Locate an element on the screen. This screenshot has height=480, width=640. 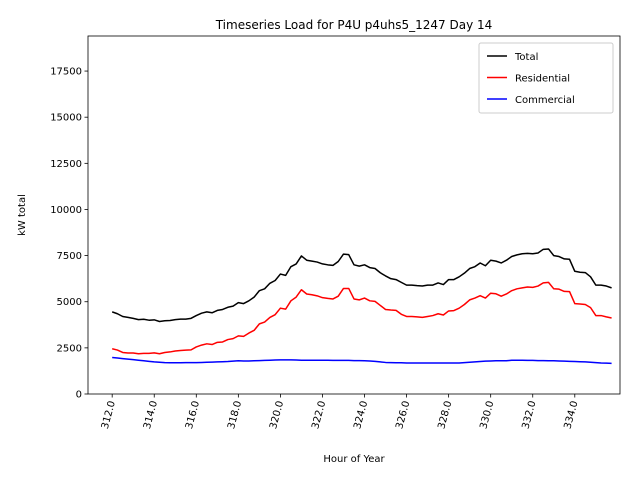
y-tick-label: 2500 is located at coordinates (69, 348).